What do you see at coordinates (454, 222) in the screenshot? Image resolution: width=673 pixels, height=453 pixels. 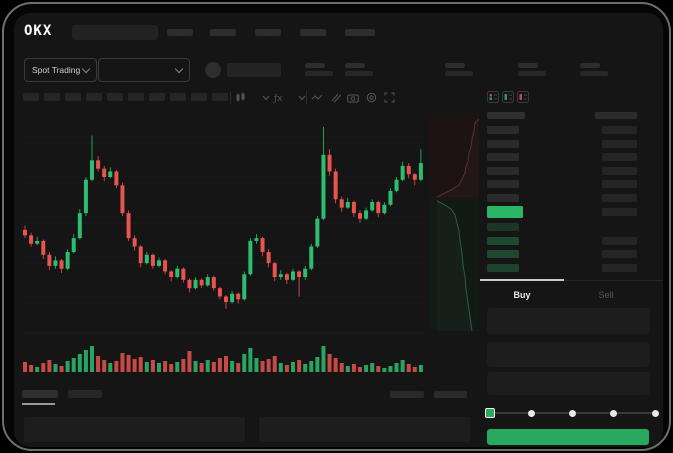 I see `depth-chart` at bounding box center [454, 222].